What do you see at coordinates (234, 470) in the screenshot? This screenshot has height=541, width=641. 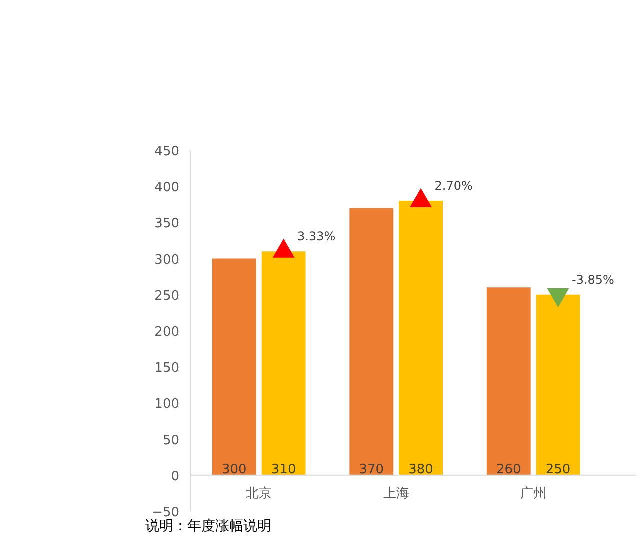 I see `data-label: 300` at bounding box center [234, 470].